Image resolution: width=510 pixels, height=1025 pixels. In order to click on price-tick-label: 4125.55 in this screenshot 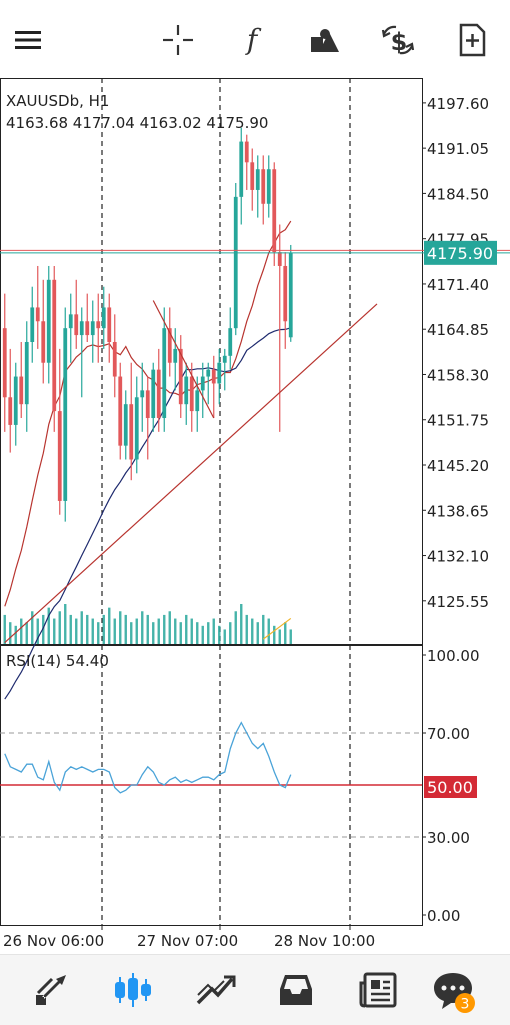, I will do `click(458, 602)`.